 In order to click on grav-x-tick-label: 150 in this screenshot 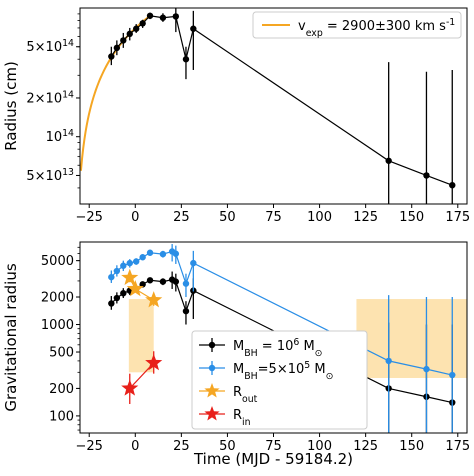, I will do `click(411, 446)`.